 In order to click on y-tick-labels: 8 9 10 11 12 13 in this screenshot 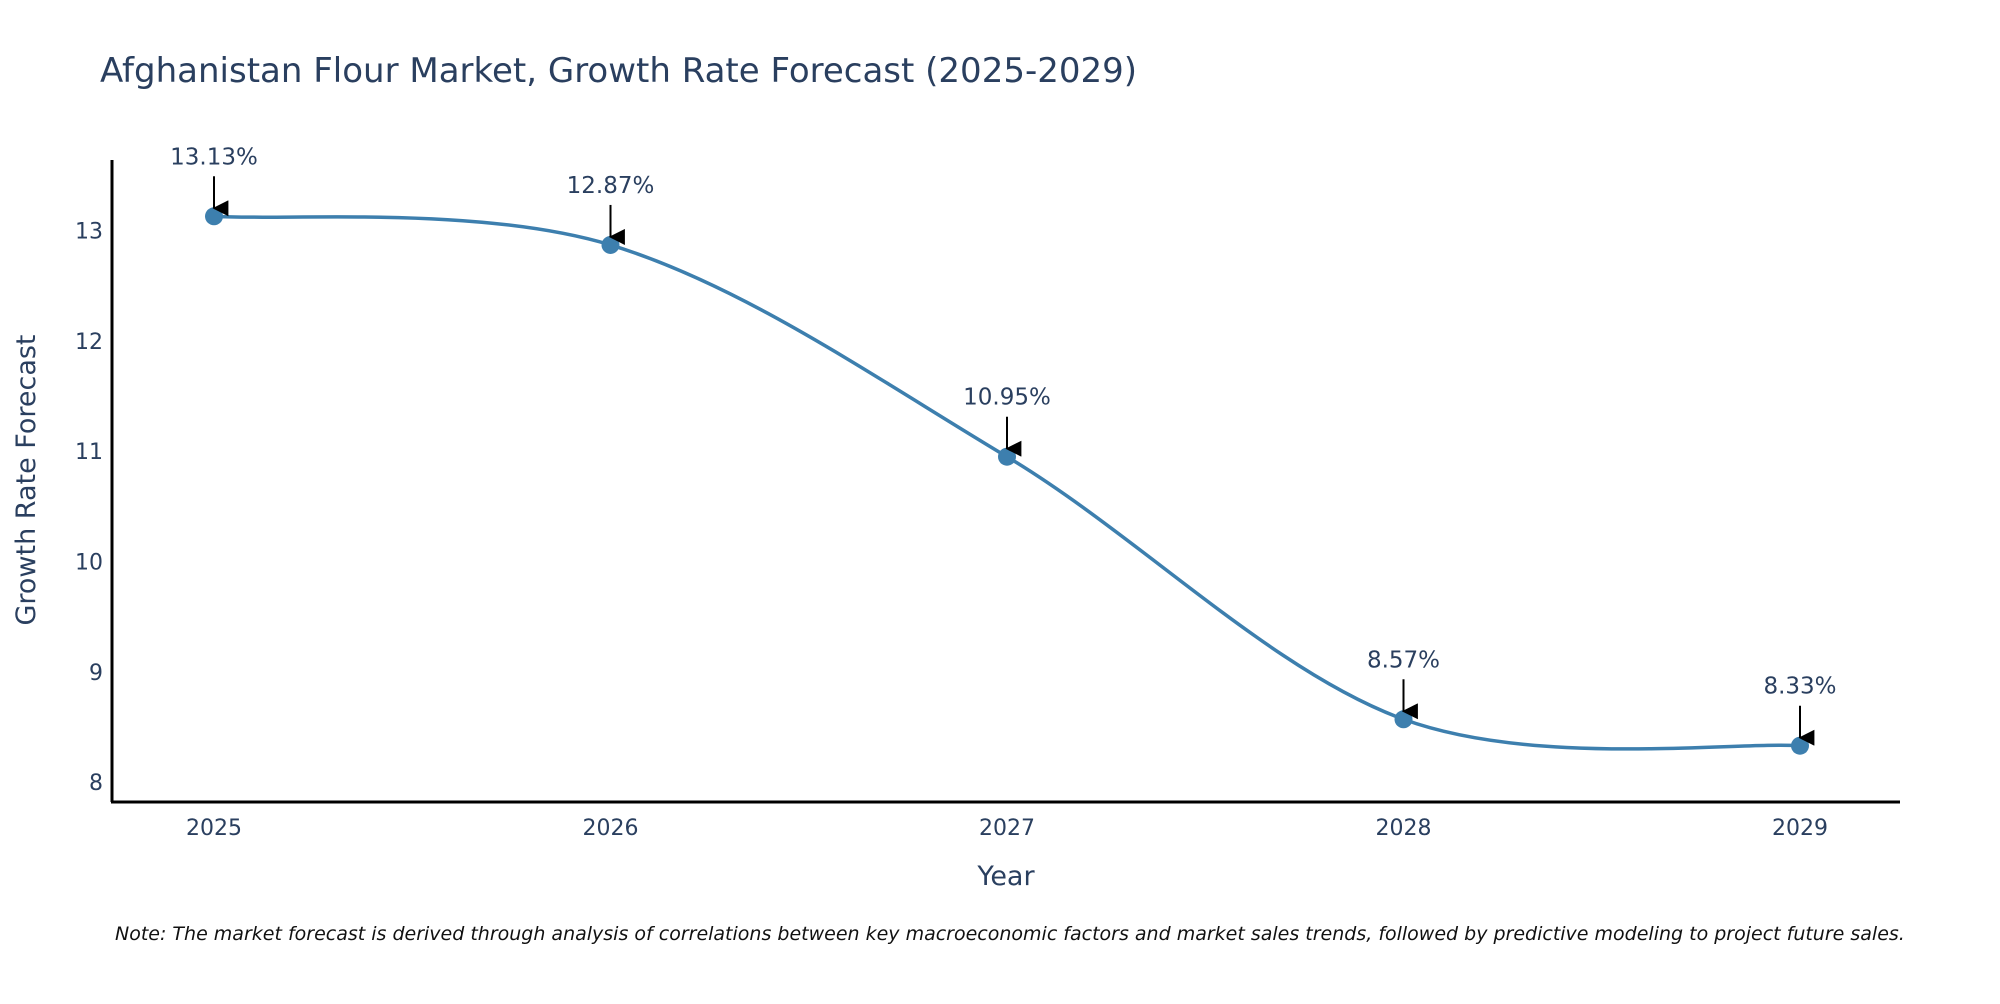, I will do `click(89, 508)`.